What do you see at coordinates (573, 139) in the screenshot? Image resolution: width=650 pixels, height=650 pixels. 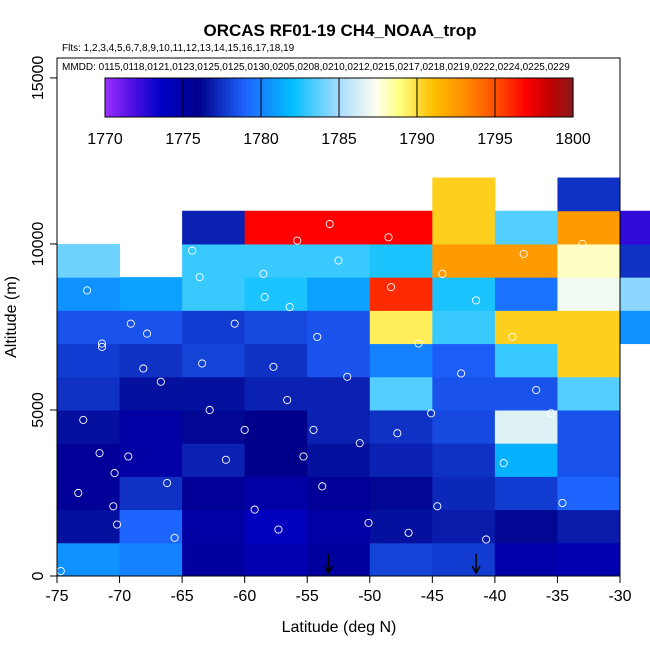 I see `colorbar-tick-label: 1800` at bounding box center [573, 139].